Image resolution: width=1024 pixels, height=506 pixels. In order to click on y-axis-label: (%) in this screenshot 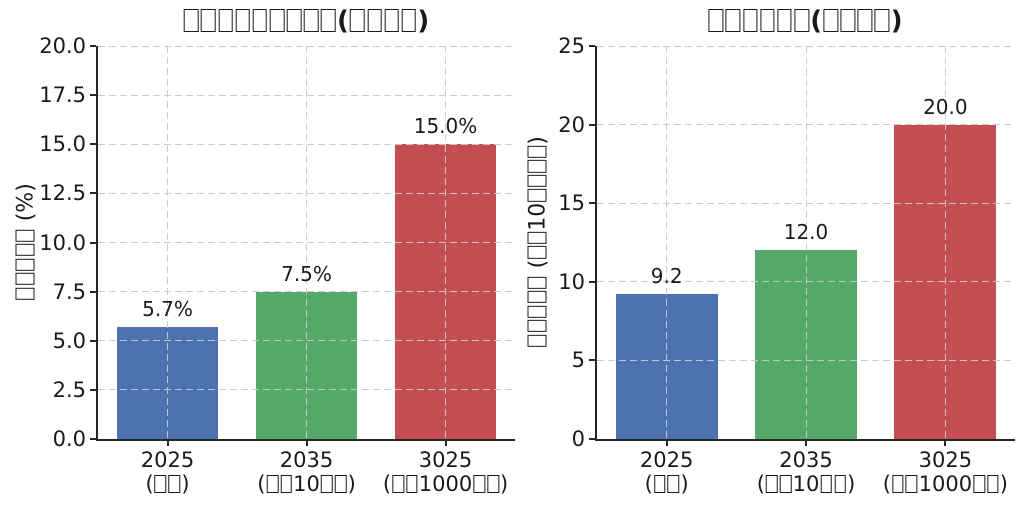, I will do `click(26, 242)`.